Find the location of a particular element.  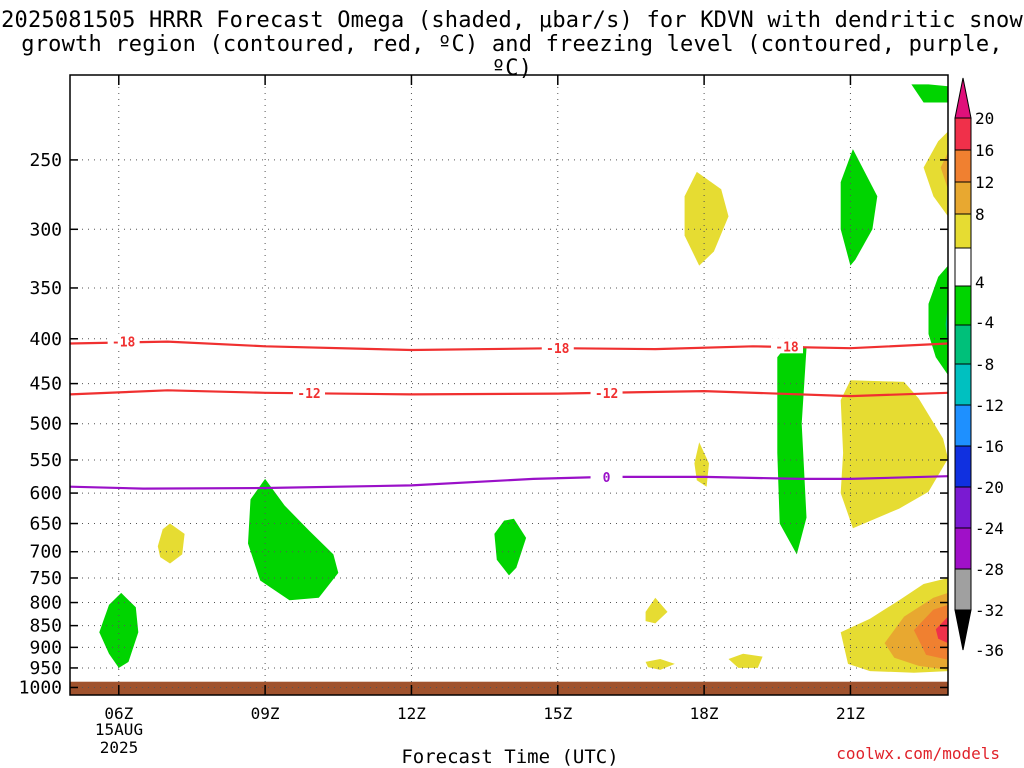

x-tick-label: 12Z is located at coordinates (411, 713).